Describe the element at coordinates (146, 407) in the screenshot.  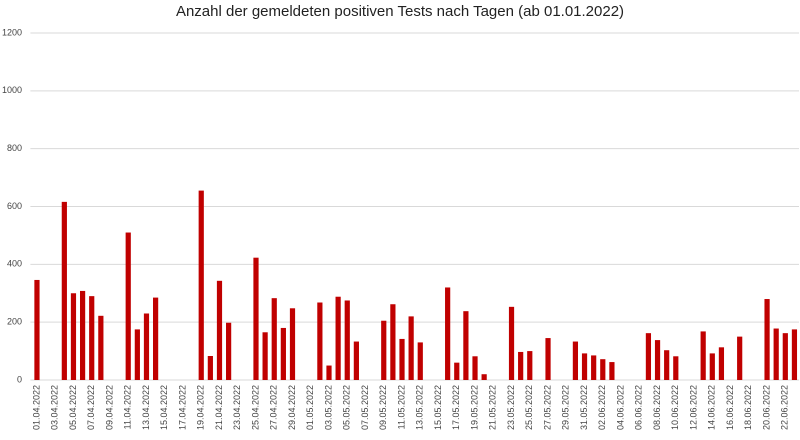
I see `x-tick-label: 13.04.2022` at that location.